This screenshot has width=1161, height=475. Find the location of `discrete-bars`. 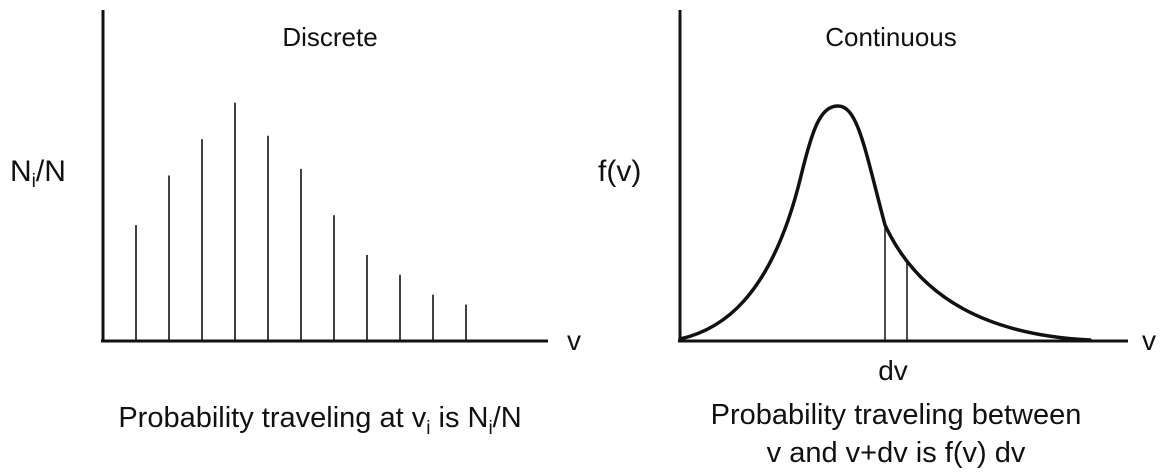

discrete-bars is located at coordinates (301, 221).